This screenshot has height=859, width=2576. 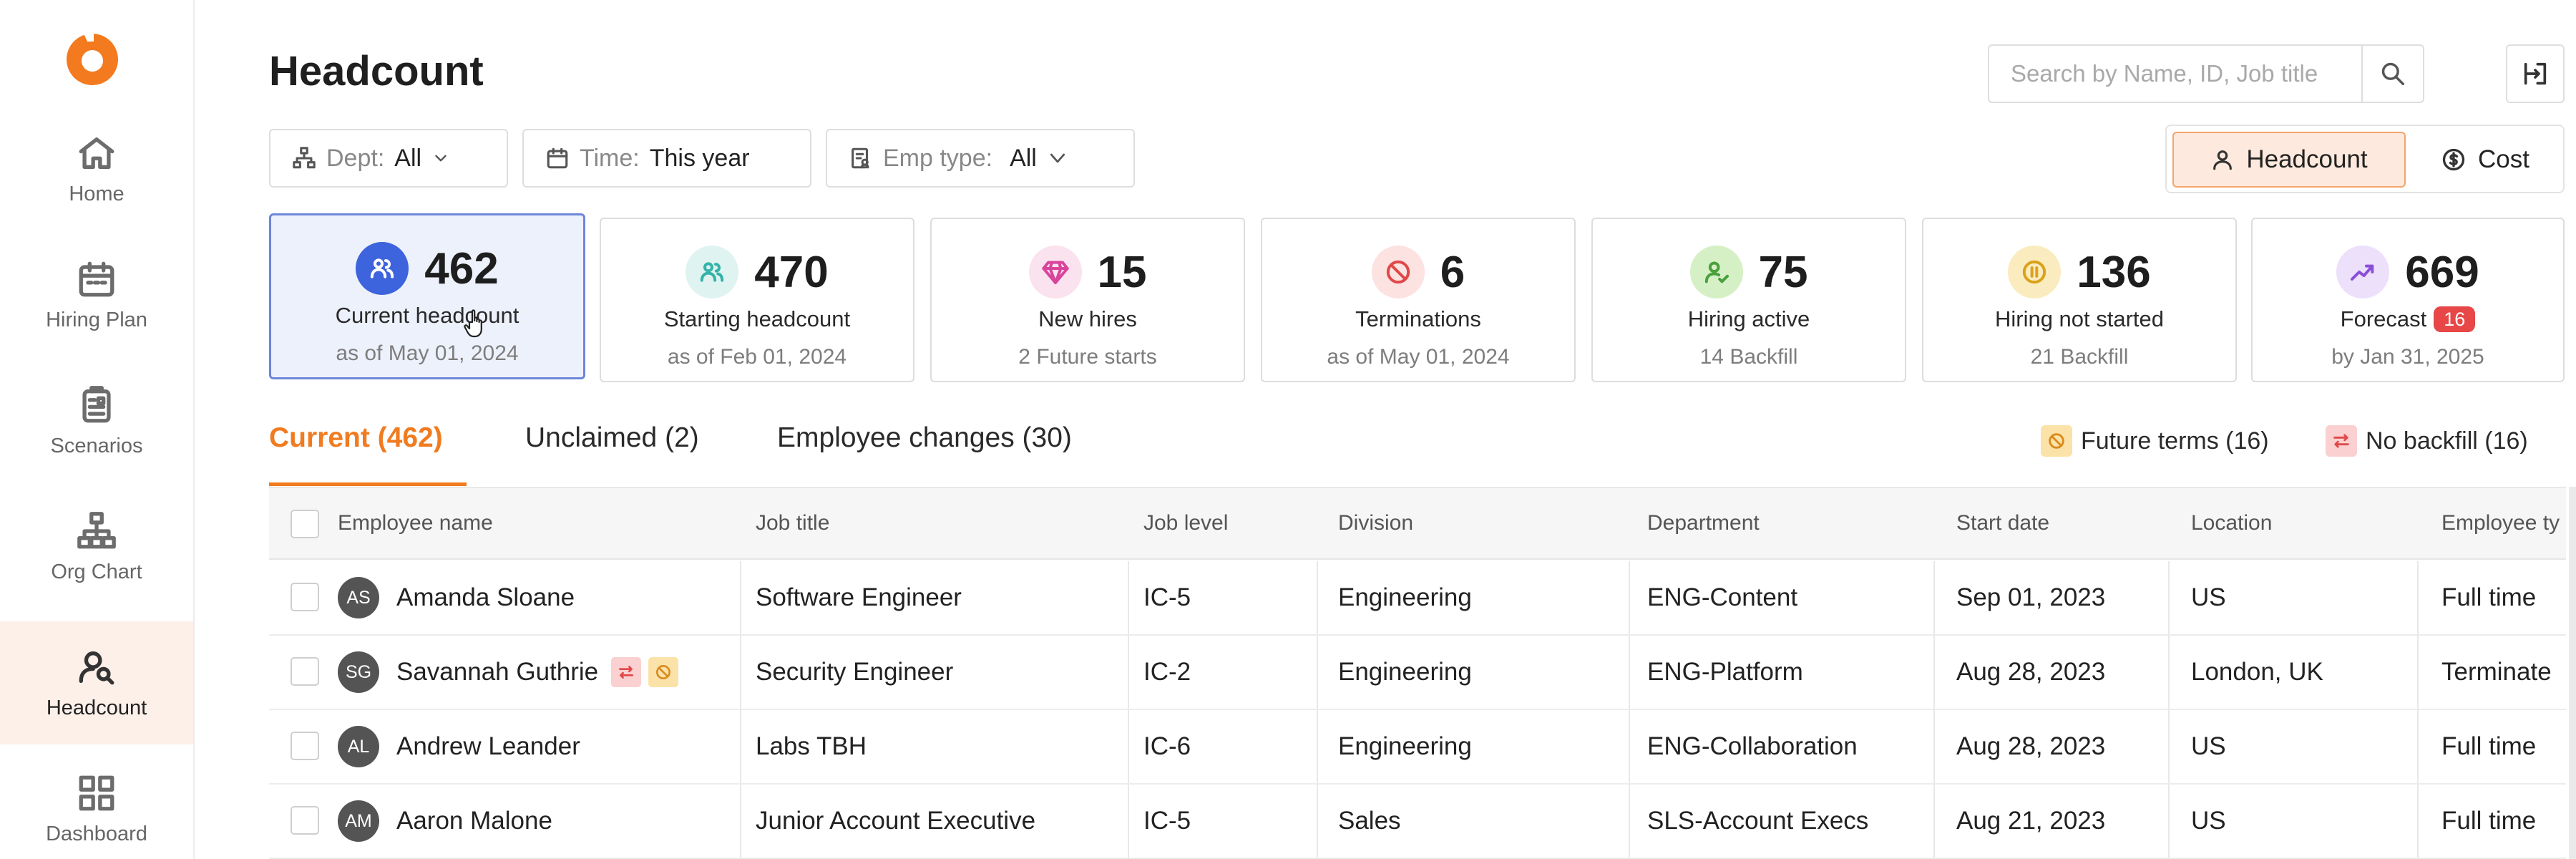 What do you see at coordinates (1722, 597) in the screenshot?
I see `department: ENG-Content` at bounding box center [1722, 597].